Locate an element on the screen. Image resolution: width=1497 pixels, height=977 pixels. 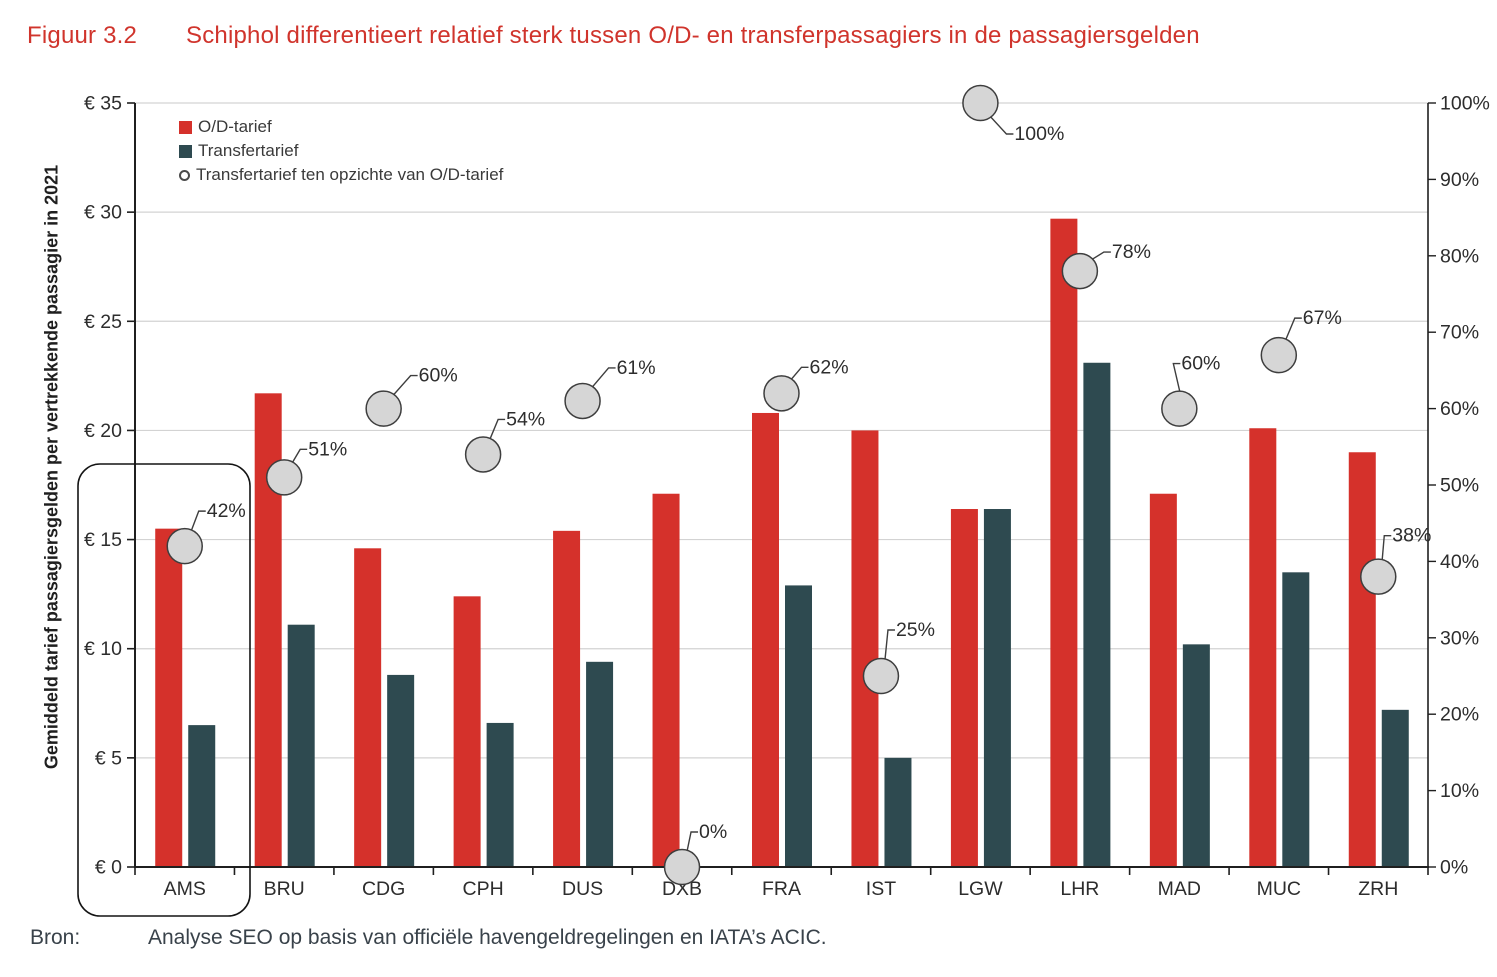
bar-transfer-LGW is located at coordinates (997, 688).